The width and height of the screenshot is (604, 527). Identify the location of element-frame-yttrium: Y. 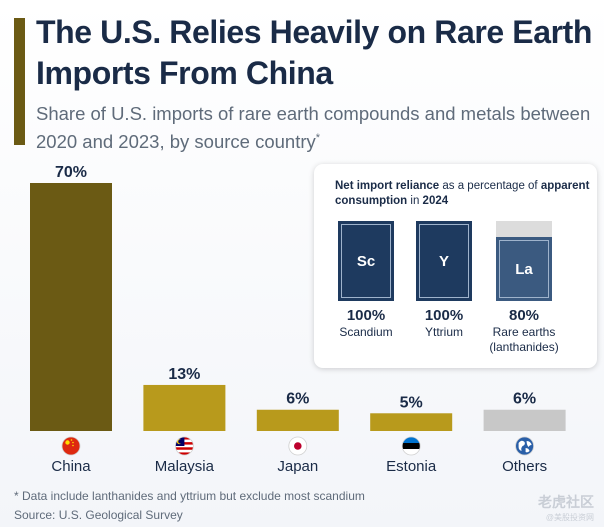
(444, 261).